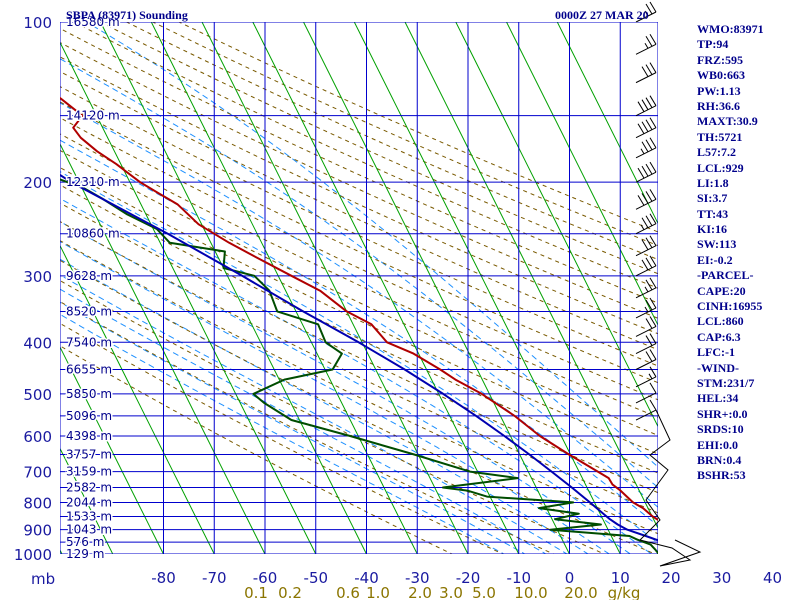 This screenshot has width=800, height=600. What do you see at coordinates (89, 488) in the screenshot?
I see `height-label: 2582 m` at bounding box center [89, 488].